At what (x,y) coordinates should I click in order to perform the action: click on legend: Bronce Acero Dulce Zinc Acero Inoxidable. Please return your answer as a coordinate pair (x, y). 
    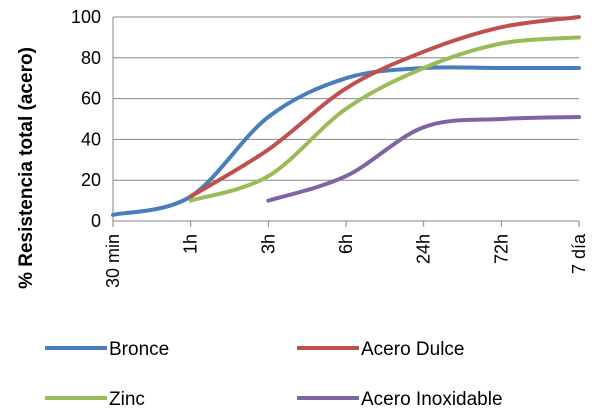
    Looking at the image, I should click on (274, 374).